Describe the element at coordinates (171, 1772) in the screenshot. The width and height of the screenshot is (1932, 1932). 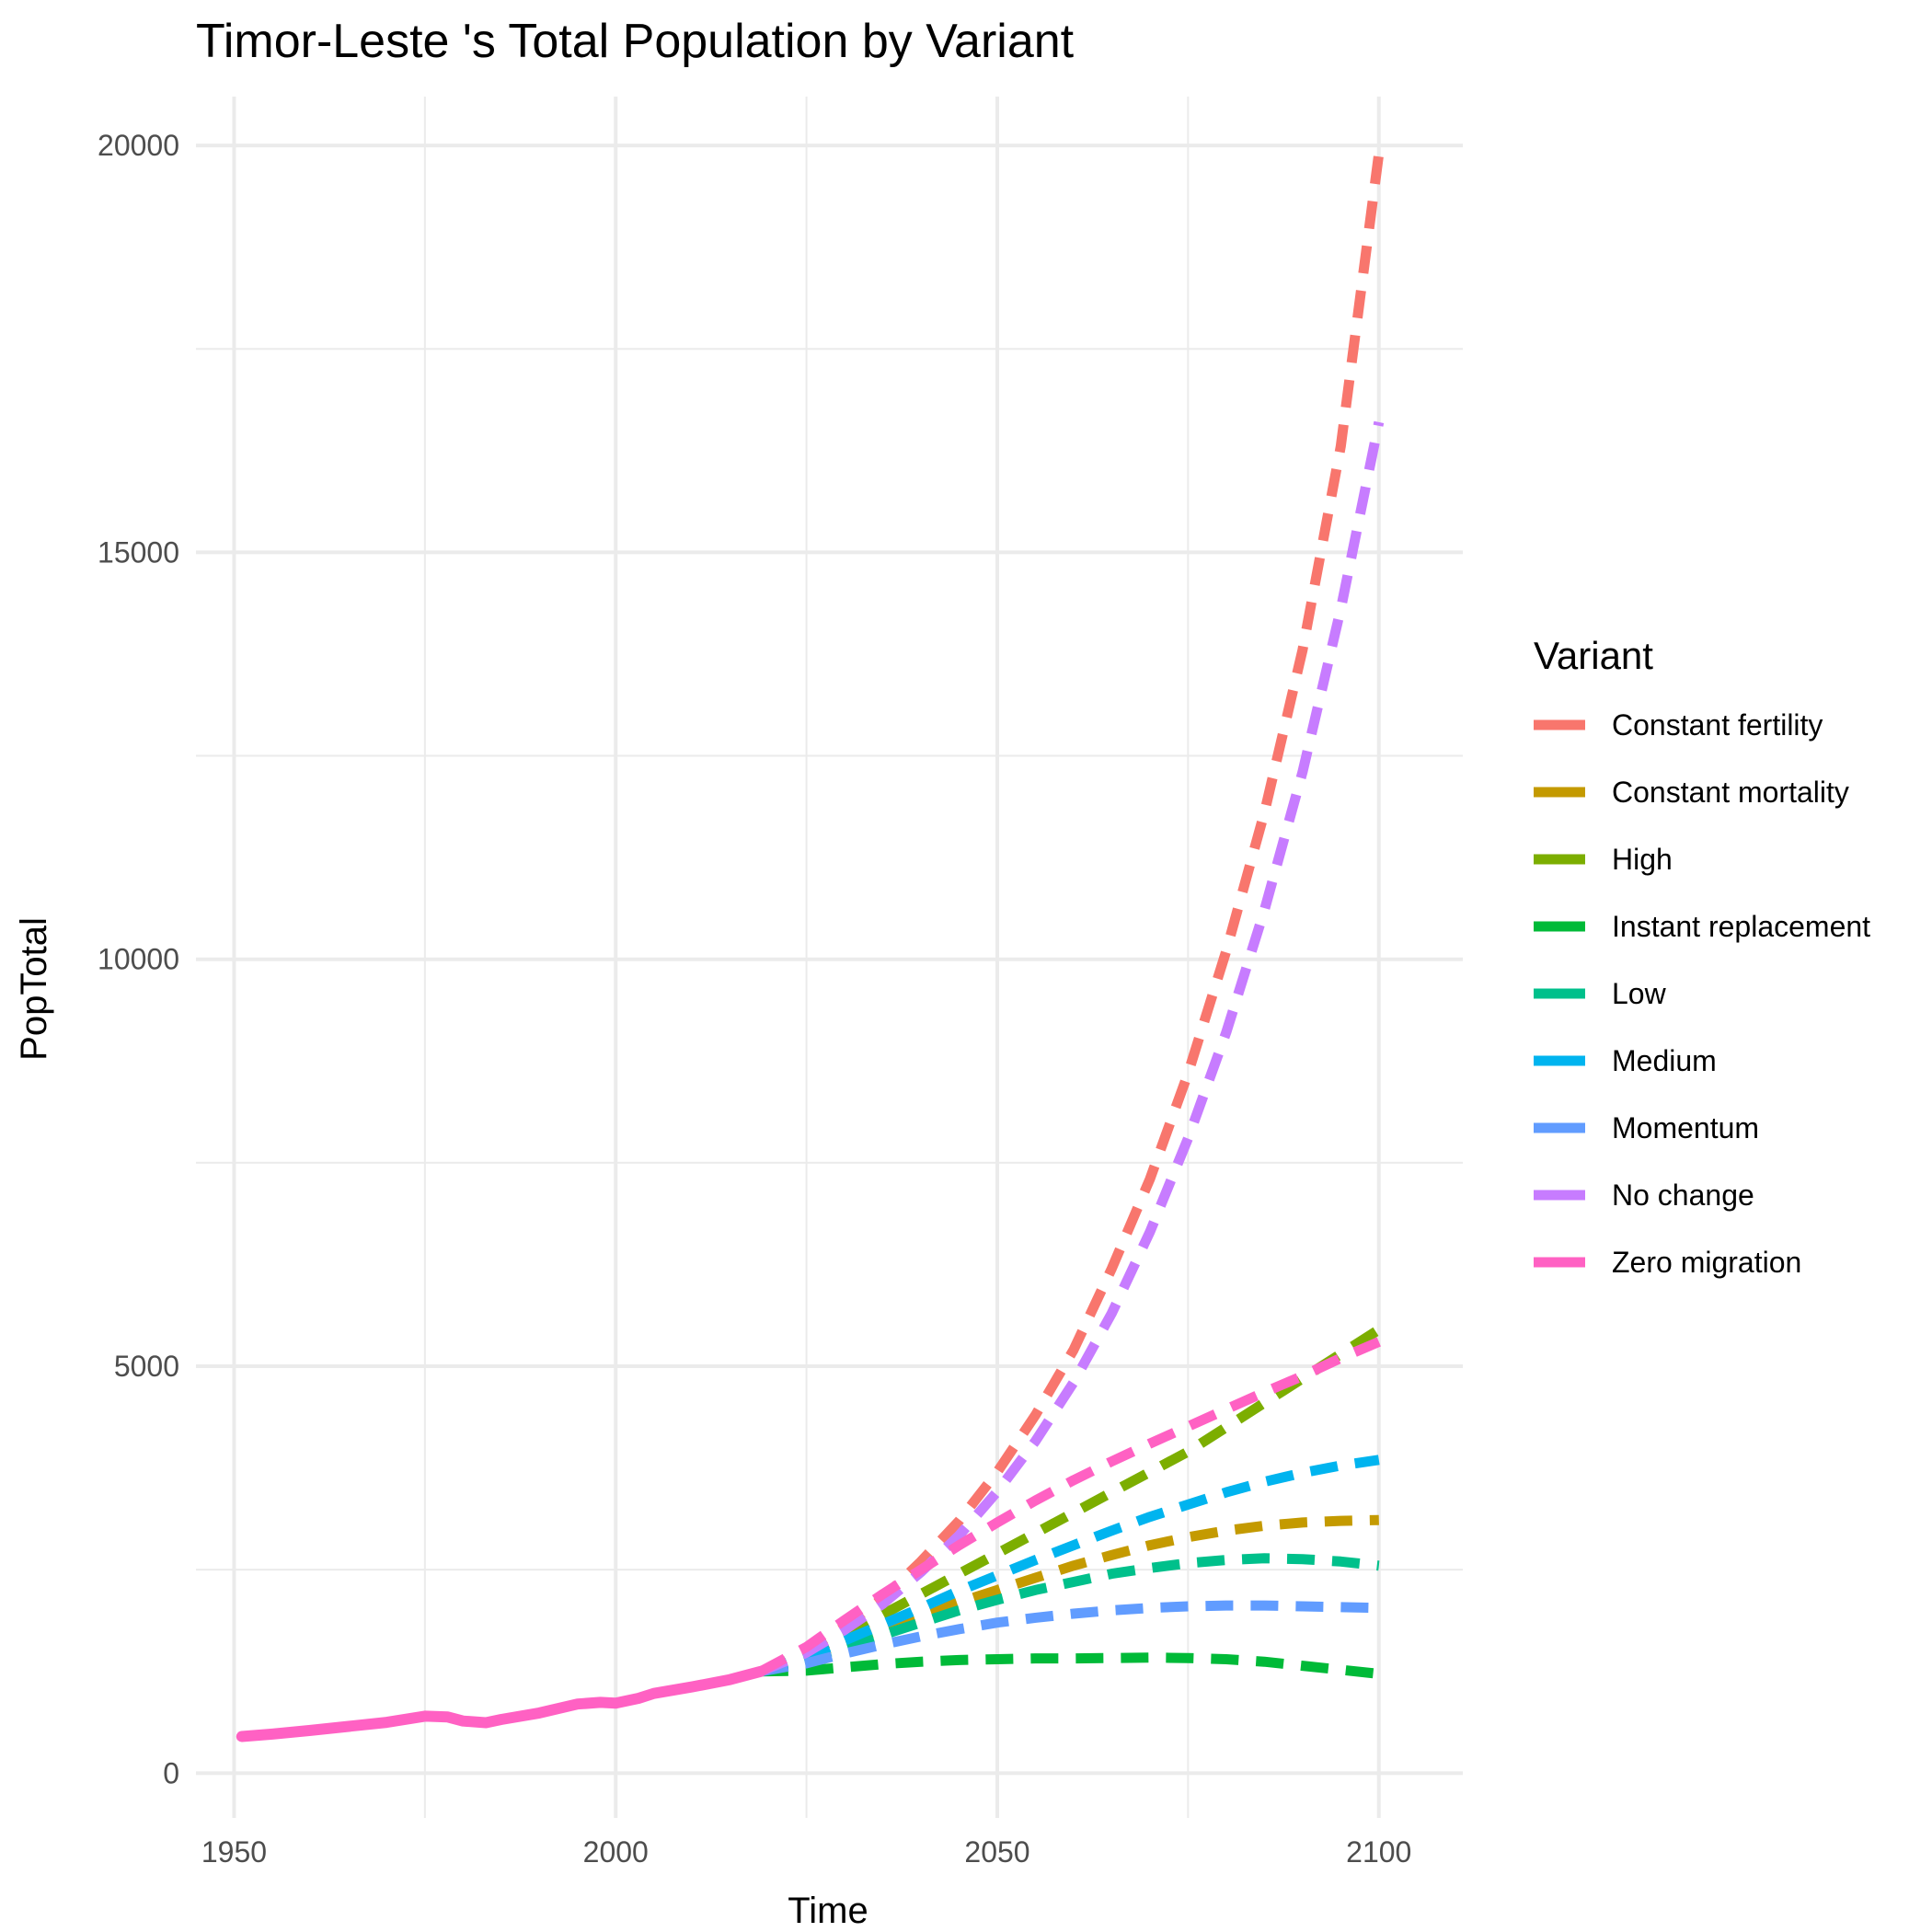
I see `y-tick-label: 0` at that location.